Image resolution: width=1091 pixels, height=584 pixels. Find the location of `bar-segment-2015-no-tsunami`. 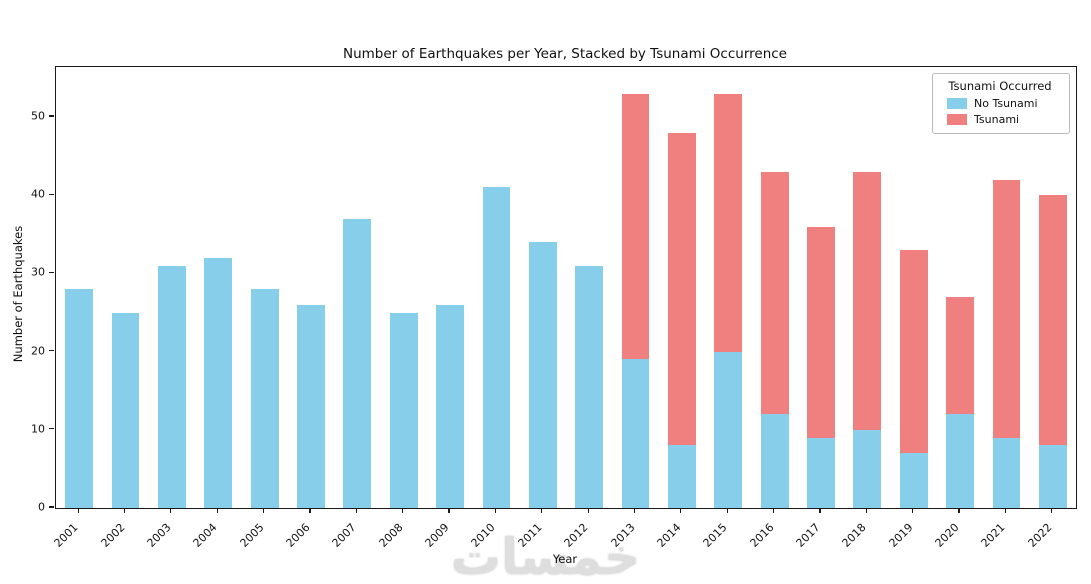

bar-segment-2015-no-tsunami is located at coordinates (728, 429).